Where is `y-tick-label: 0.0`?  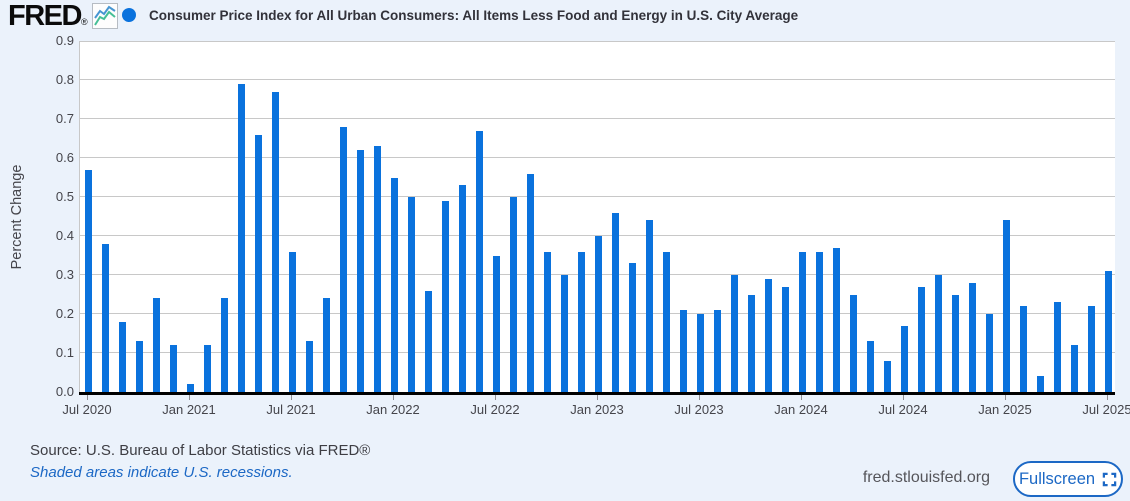
y-tick-label: 0.0 is located at coordinates (64, 391).